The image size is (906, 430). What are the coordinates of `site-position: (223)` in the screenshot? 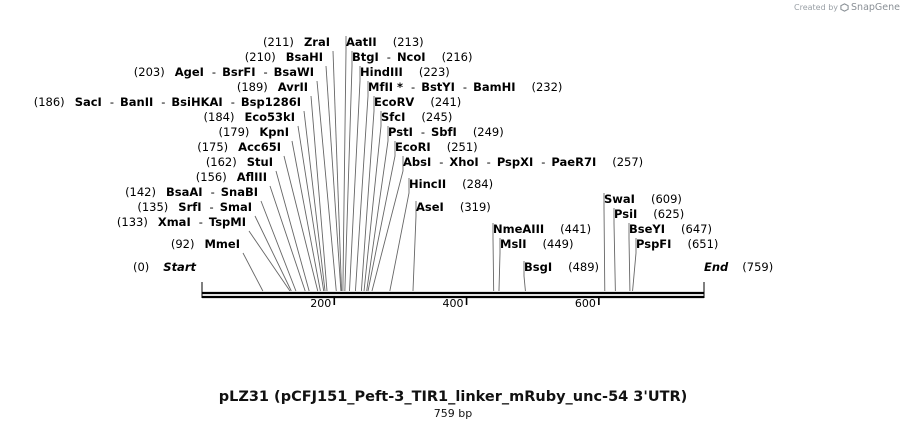 It's located at (434, 72).